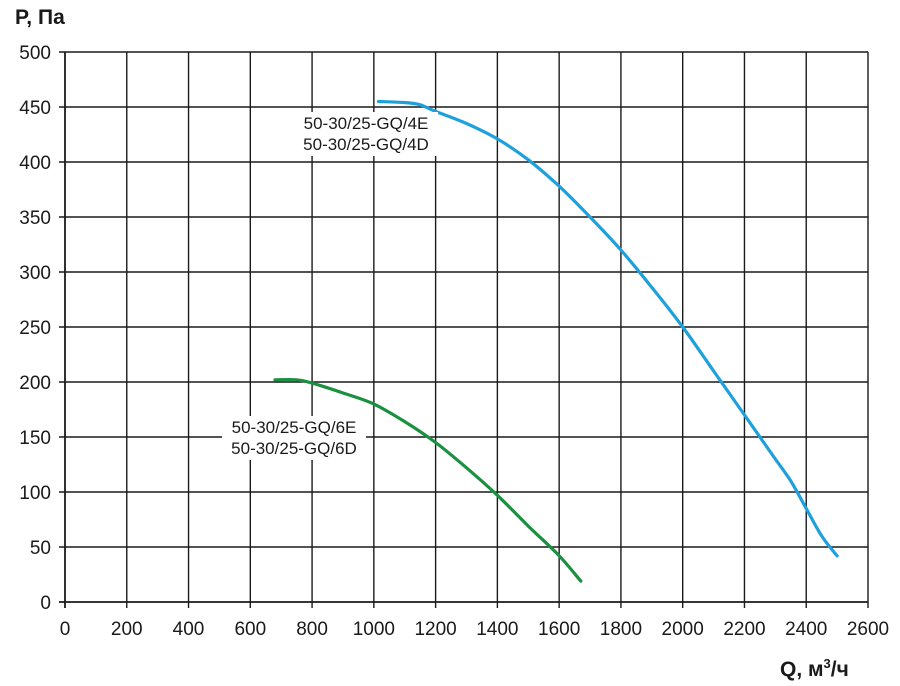 This screenshot has height=686, width=900. What do you see at coordinates (35, 218) in the screenshot?
I see `y-tick-label: 350` at bounding box center [35, 218].